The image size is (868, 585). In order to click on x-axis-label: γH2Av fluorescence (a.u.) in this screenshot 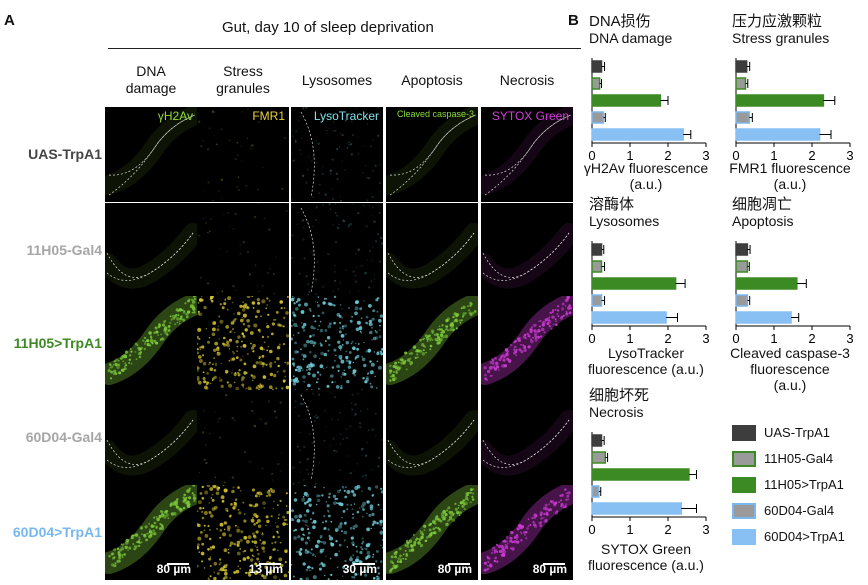, I will do `click(646, 176)`.